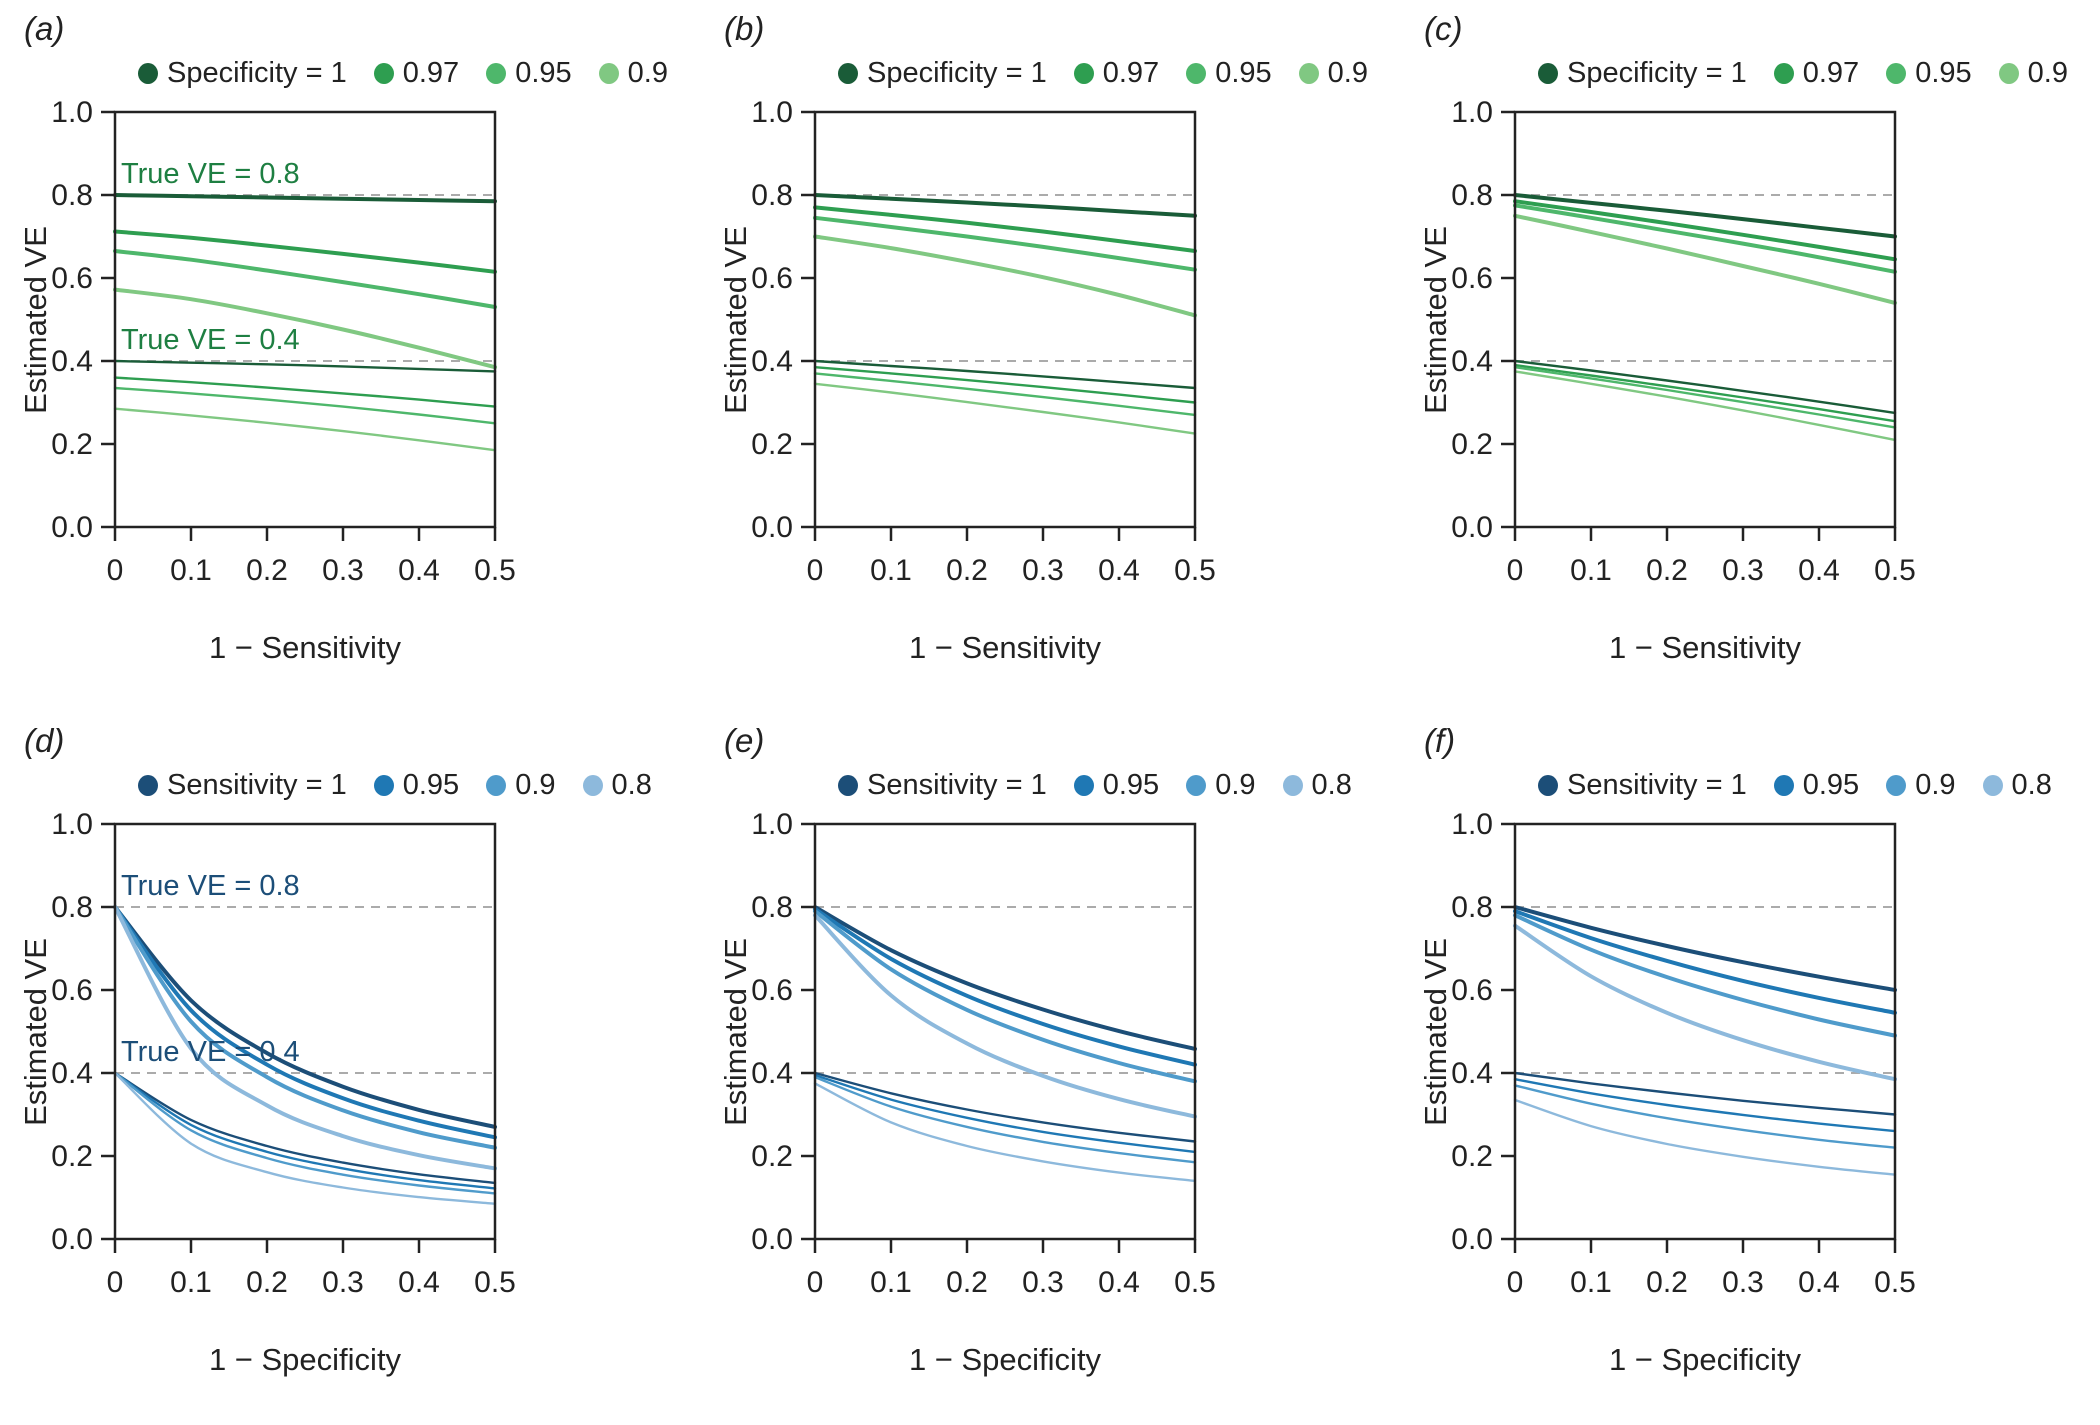 The width and height of the screenshot is (2100, 1425). What do you see at coordinates (1443, 28) in the screenshot?
I see `panel-label: (c)` at bounding box center [1443, 28].